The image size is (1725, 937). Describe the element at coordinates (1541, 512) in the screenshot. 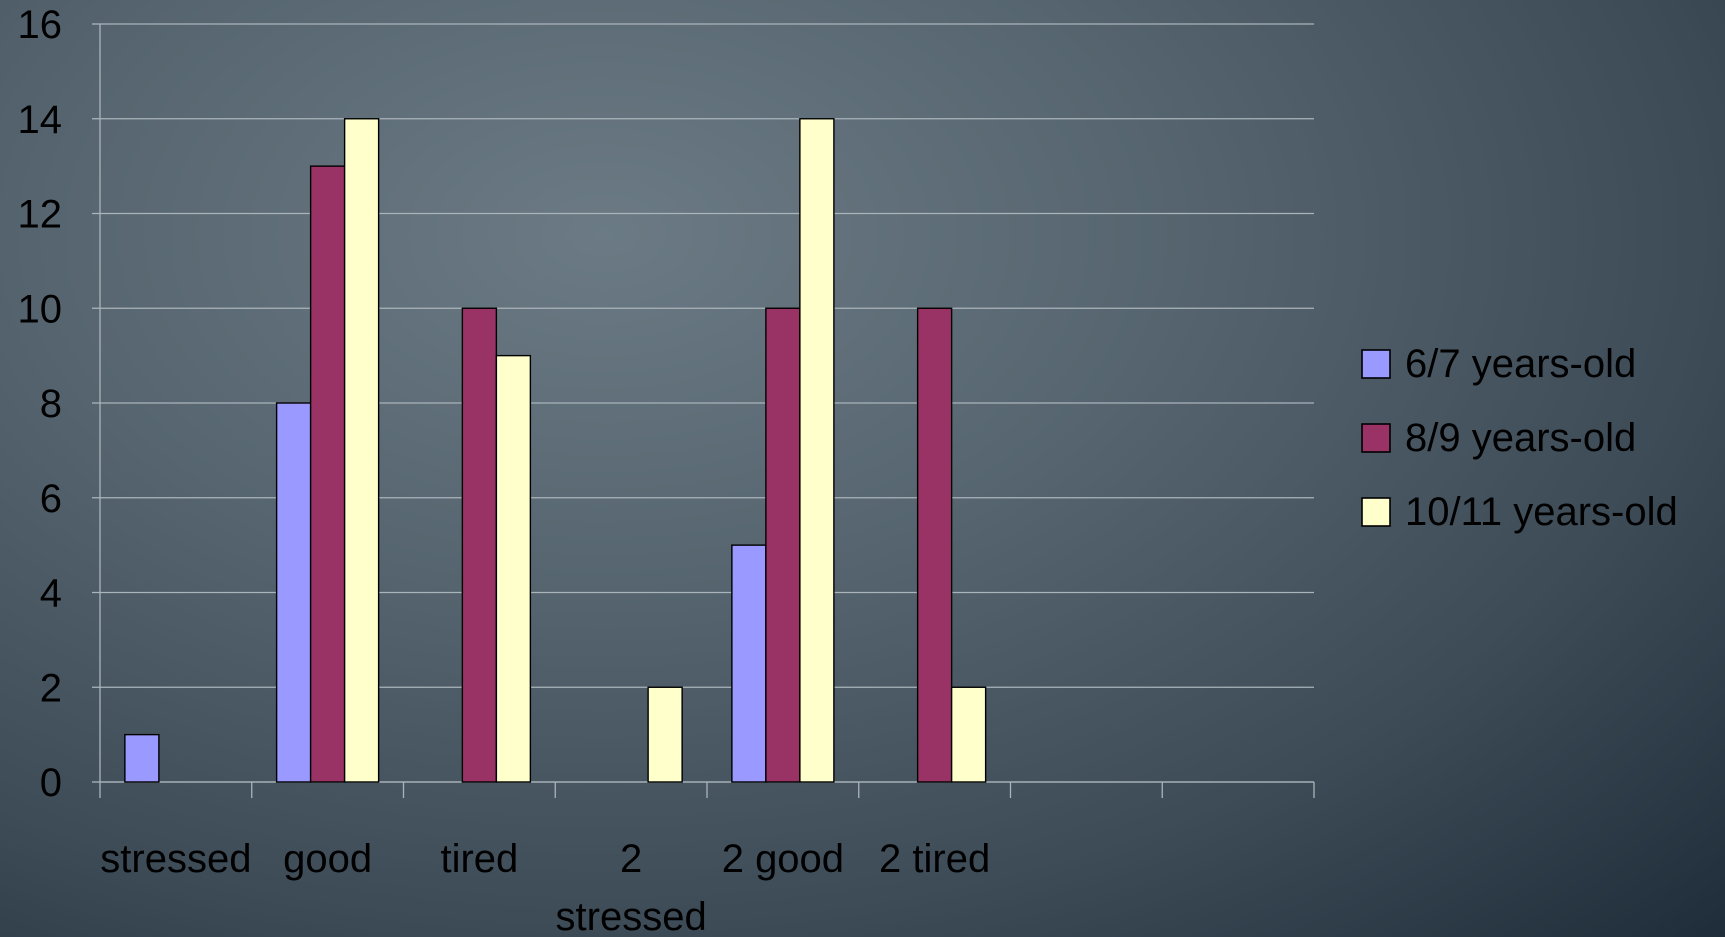

I see `legend-label: 10/11 years-old` at that location.